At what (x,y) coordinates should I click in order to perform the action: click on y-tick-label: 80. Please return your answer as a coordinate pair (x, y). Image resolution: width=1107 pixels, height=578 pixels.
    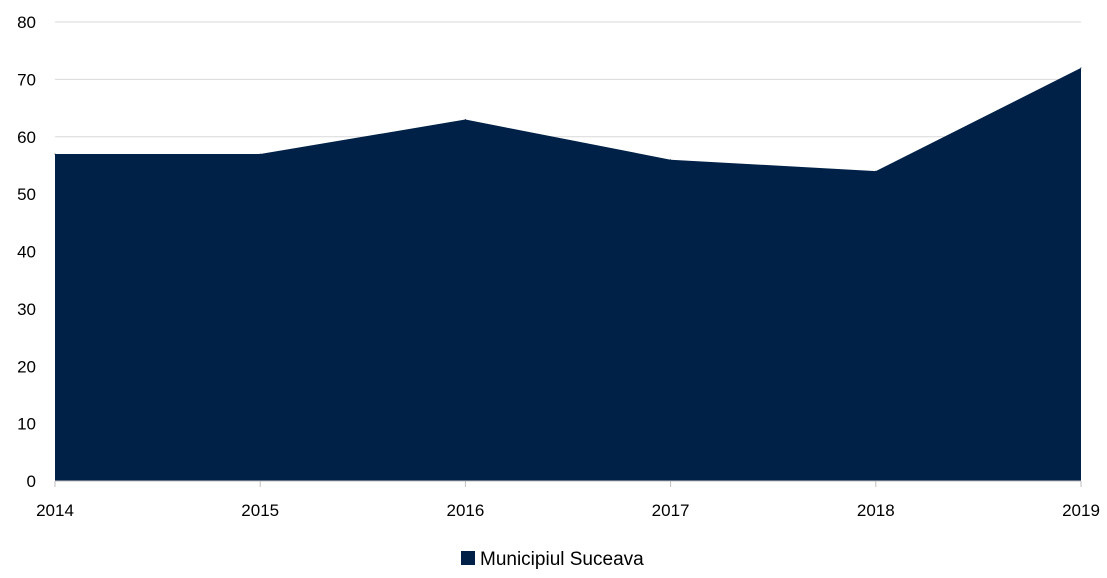
    Looking at the image, I should click on (26, 22).